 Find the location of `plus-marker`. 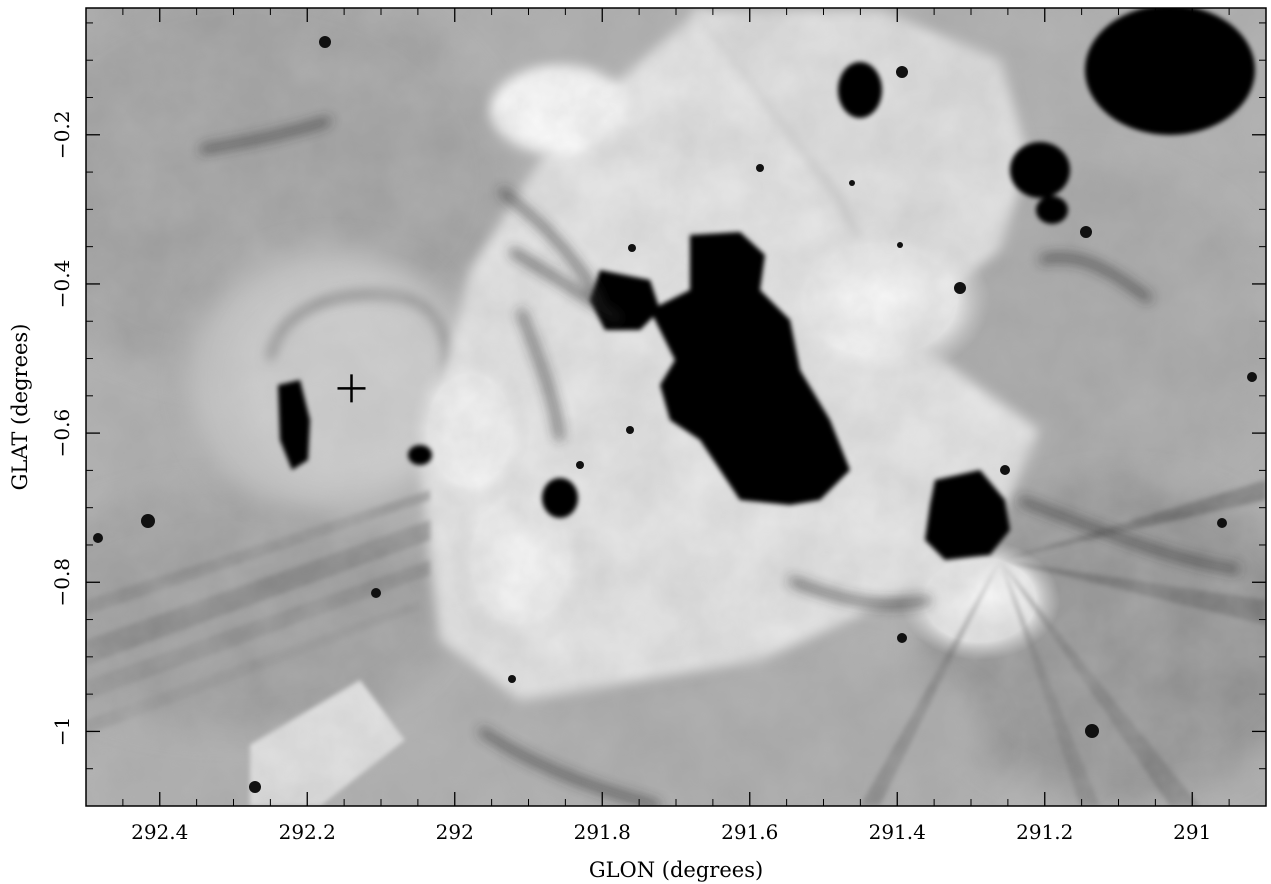

plus-marker is located at coordinates (351, 388).